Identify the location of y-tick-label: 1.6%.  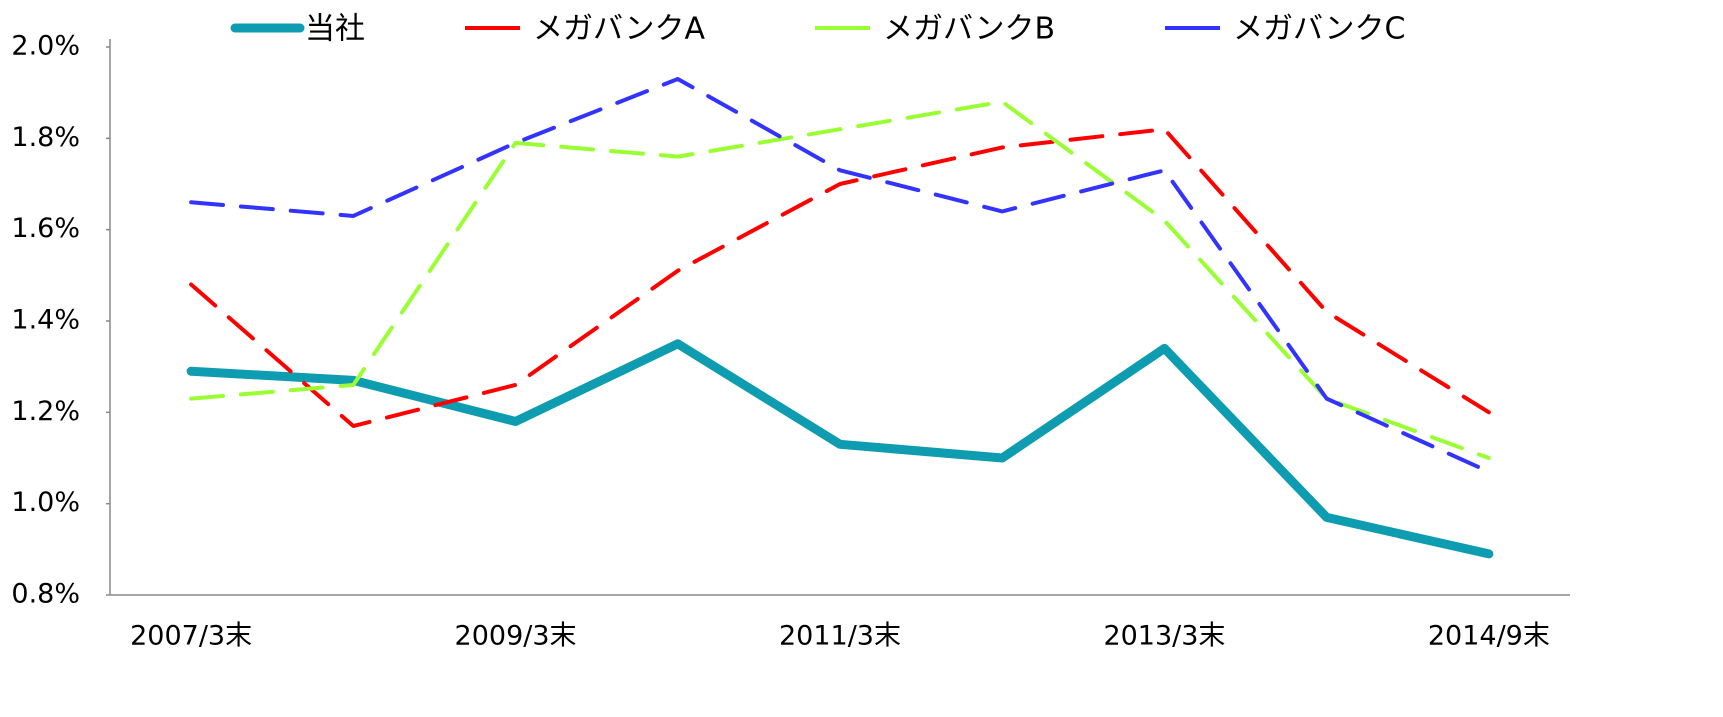
(45, 228).